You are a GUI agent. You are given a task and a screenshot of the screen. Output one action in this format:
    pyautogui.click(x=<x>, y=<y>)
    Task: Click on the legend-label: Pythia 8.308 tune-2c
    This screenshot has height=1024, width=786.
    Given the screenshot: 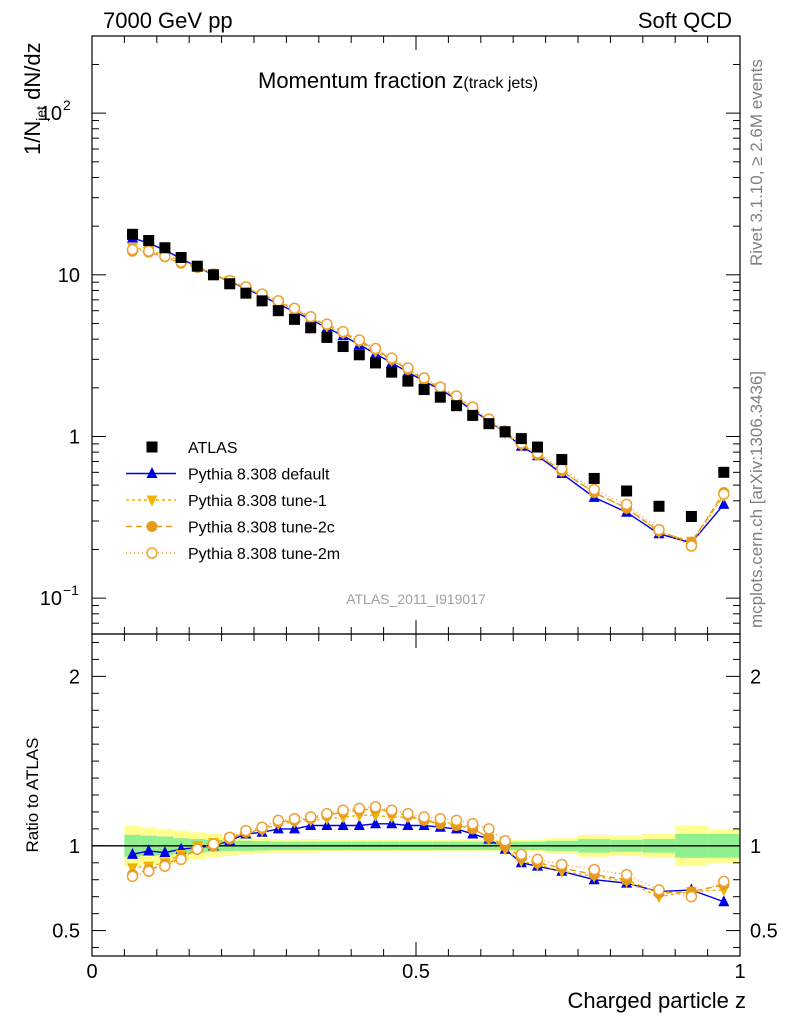 What is the action you would take?
    pyautogui.click(x=261, y=528)
    